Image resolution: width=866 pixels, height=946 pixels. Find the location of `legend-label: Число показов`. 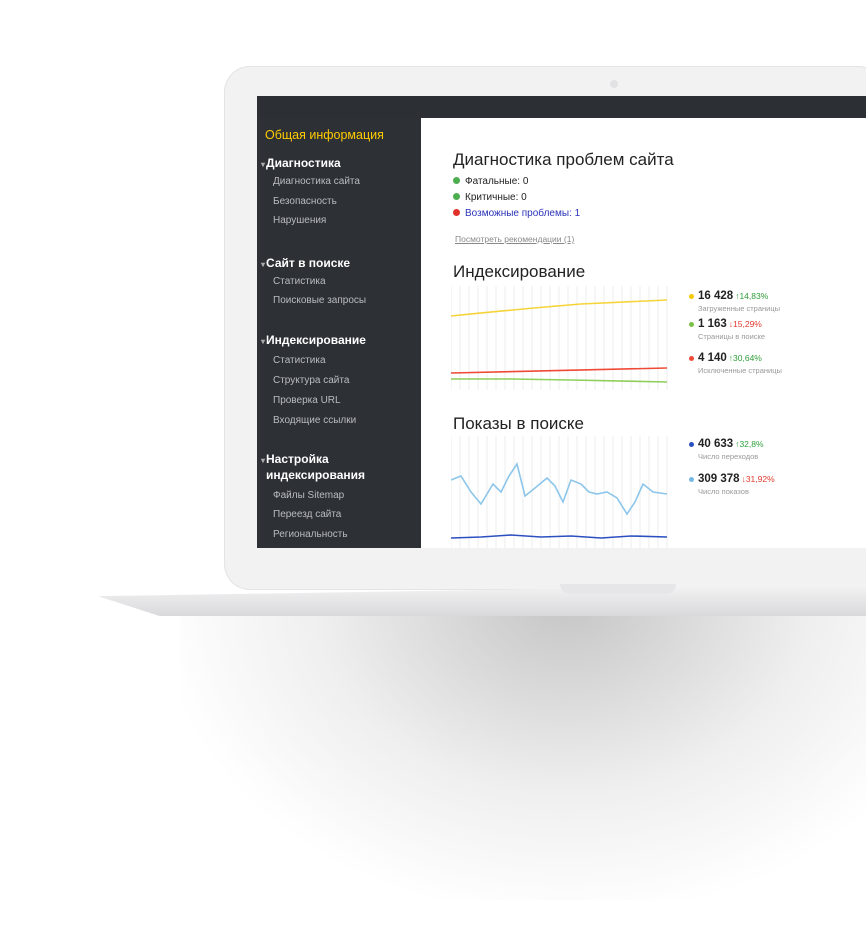

legend-label: Число показов is located at coordinates (723, 491).